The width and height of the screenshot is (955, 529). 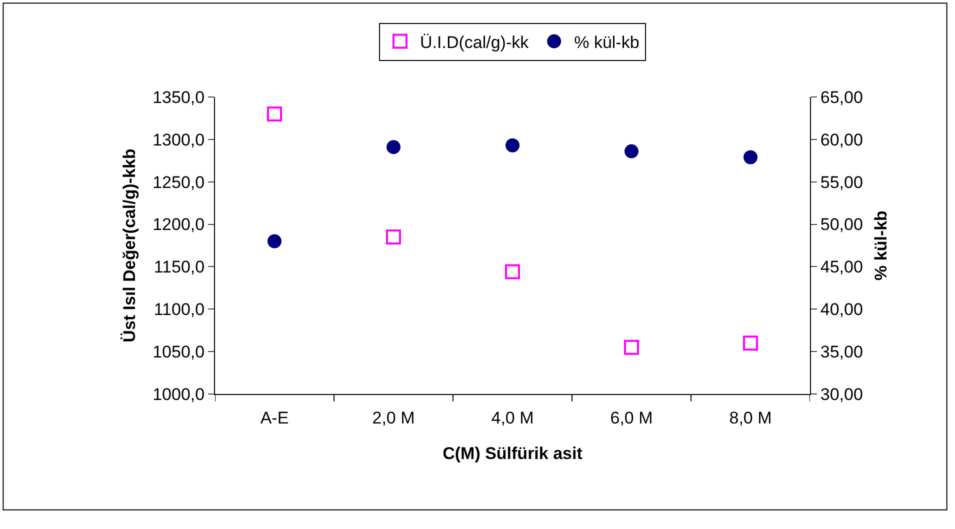 I want to click on y-tick-label: 1150,0, so click(x=179, y=267).